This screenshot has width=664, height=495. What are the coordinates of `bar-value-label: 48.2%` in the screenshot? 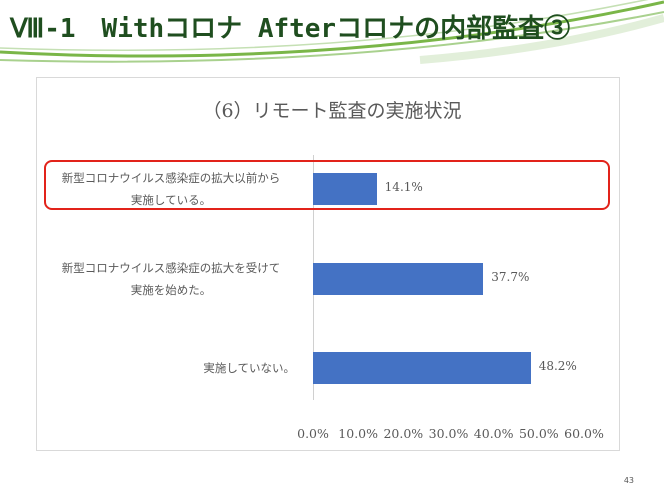 It's located at (557, 366).